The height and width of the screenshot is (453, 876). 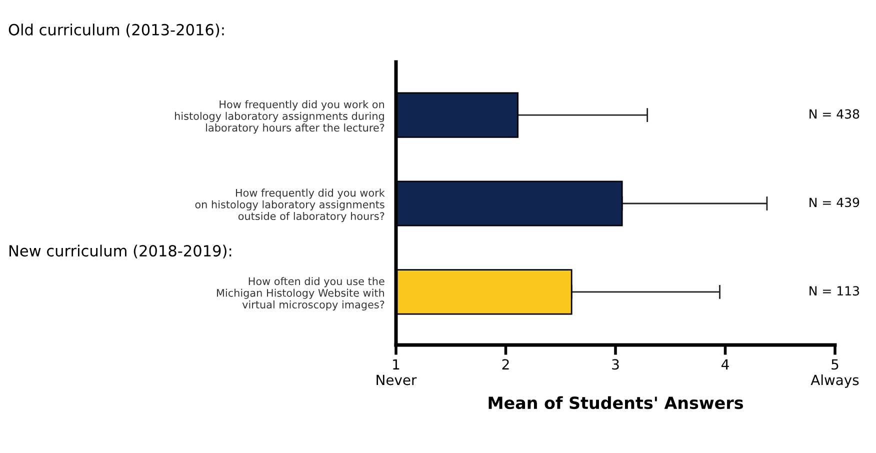 What do you see at coordinates (279, 117) in the screenshot?
I see `y-tick-label: How frequently did you work on histology laboratory assignments during laboratory hours after the lecture?` at bounding box center [279, 117].